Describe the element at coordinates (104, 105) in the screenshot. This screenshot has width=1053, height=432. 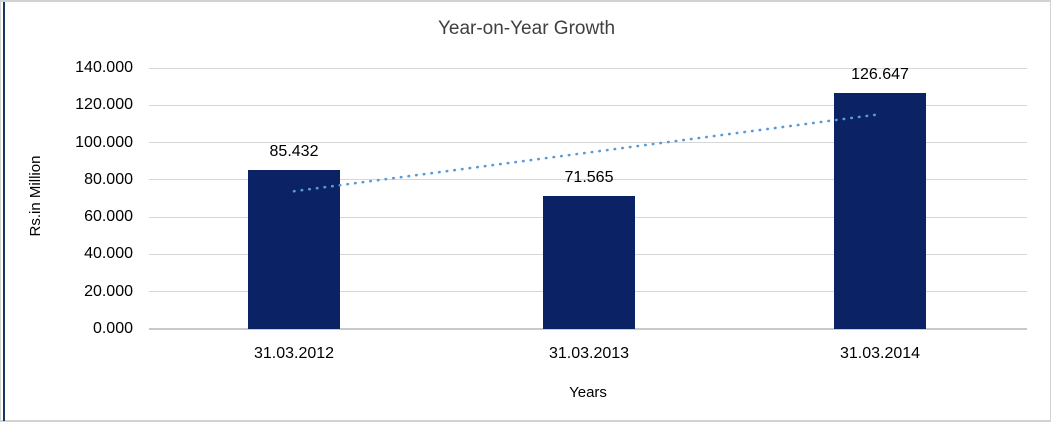
I see `y-tick-label: 120.000` at that location.